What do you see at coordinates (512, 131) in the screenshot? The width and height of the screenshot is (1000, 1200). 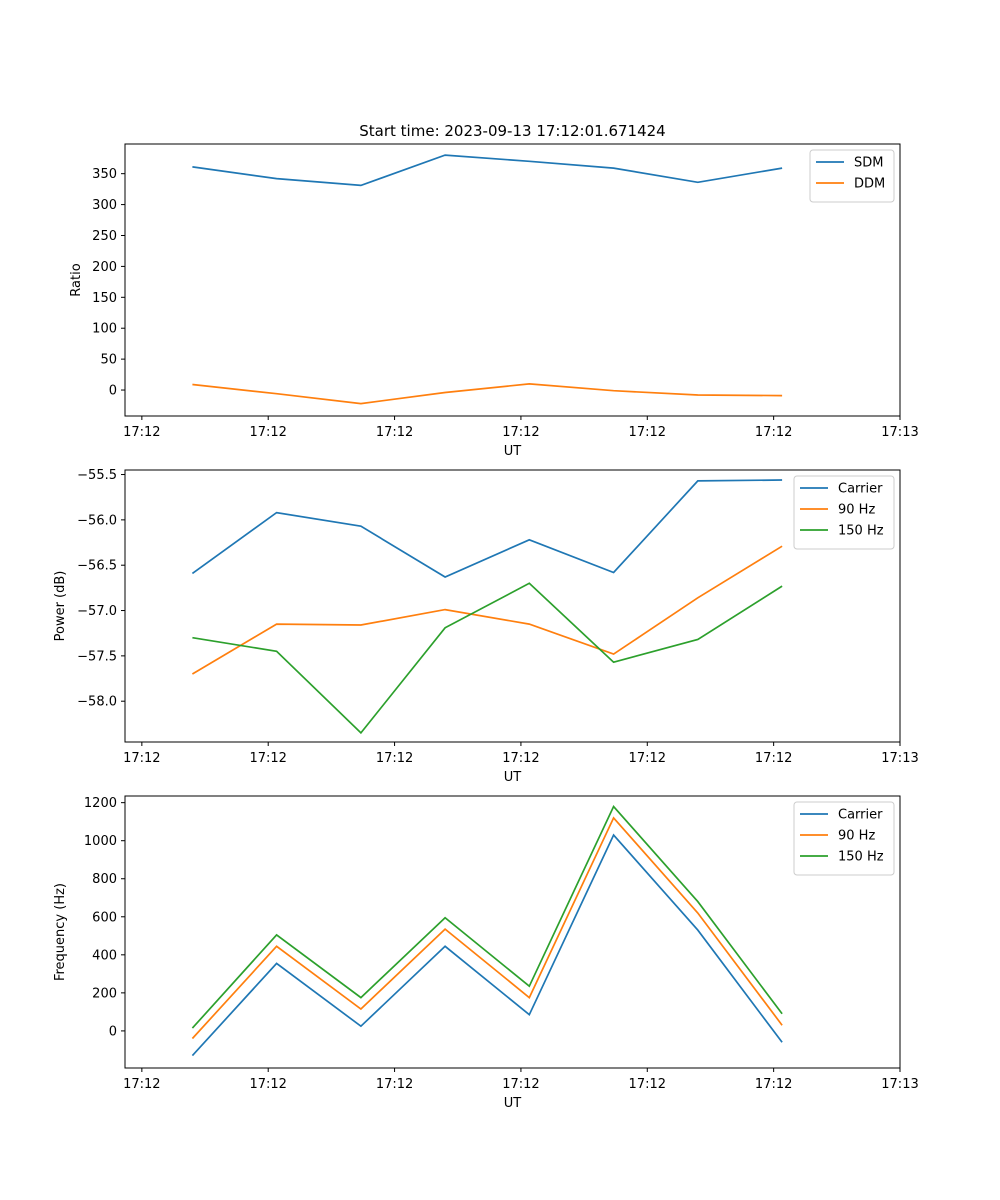 I see `chart-title: Start time: 2023-09-13 17:12:01.671424` at bounding box center [512, 131].